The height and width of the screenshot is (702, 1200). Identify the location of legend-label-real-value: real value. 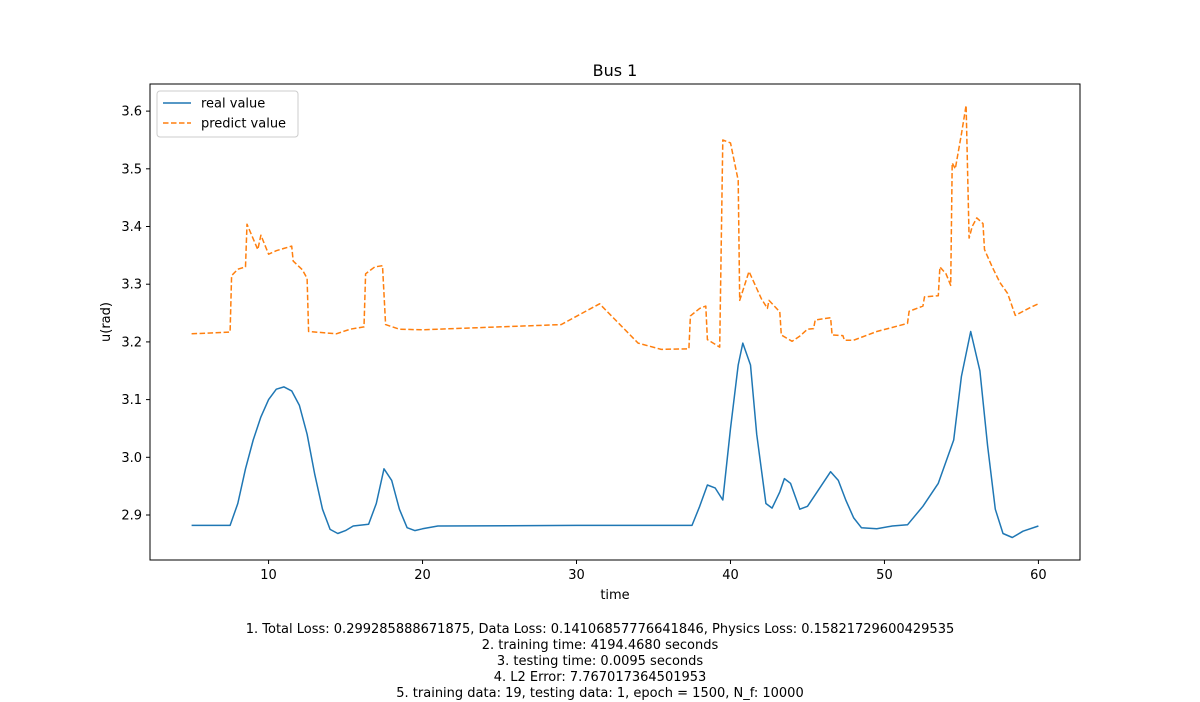
(233, 104).